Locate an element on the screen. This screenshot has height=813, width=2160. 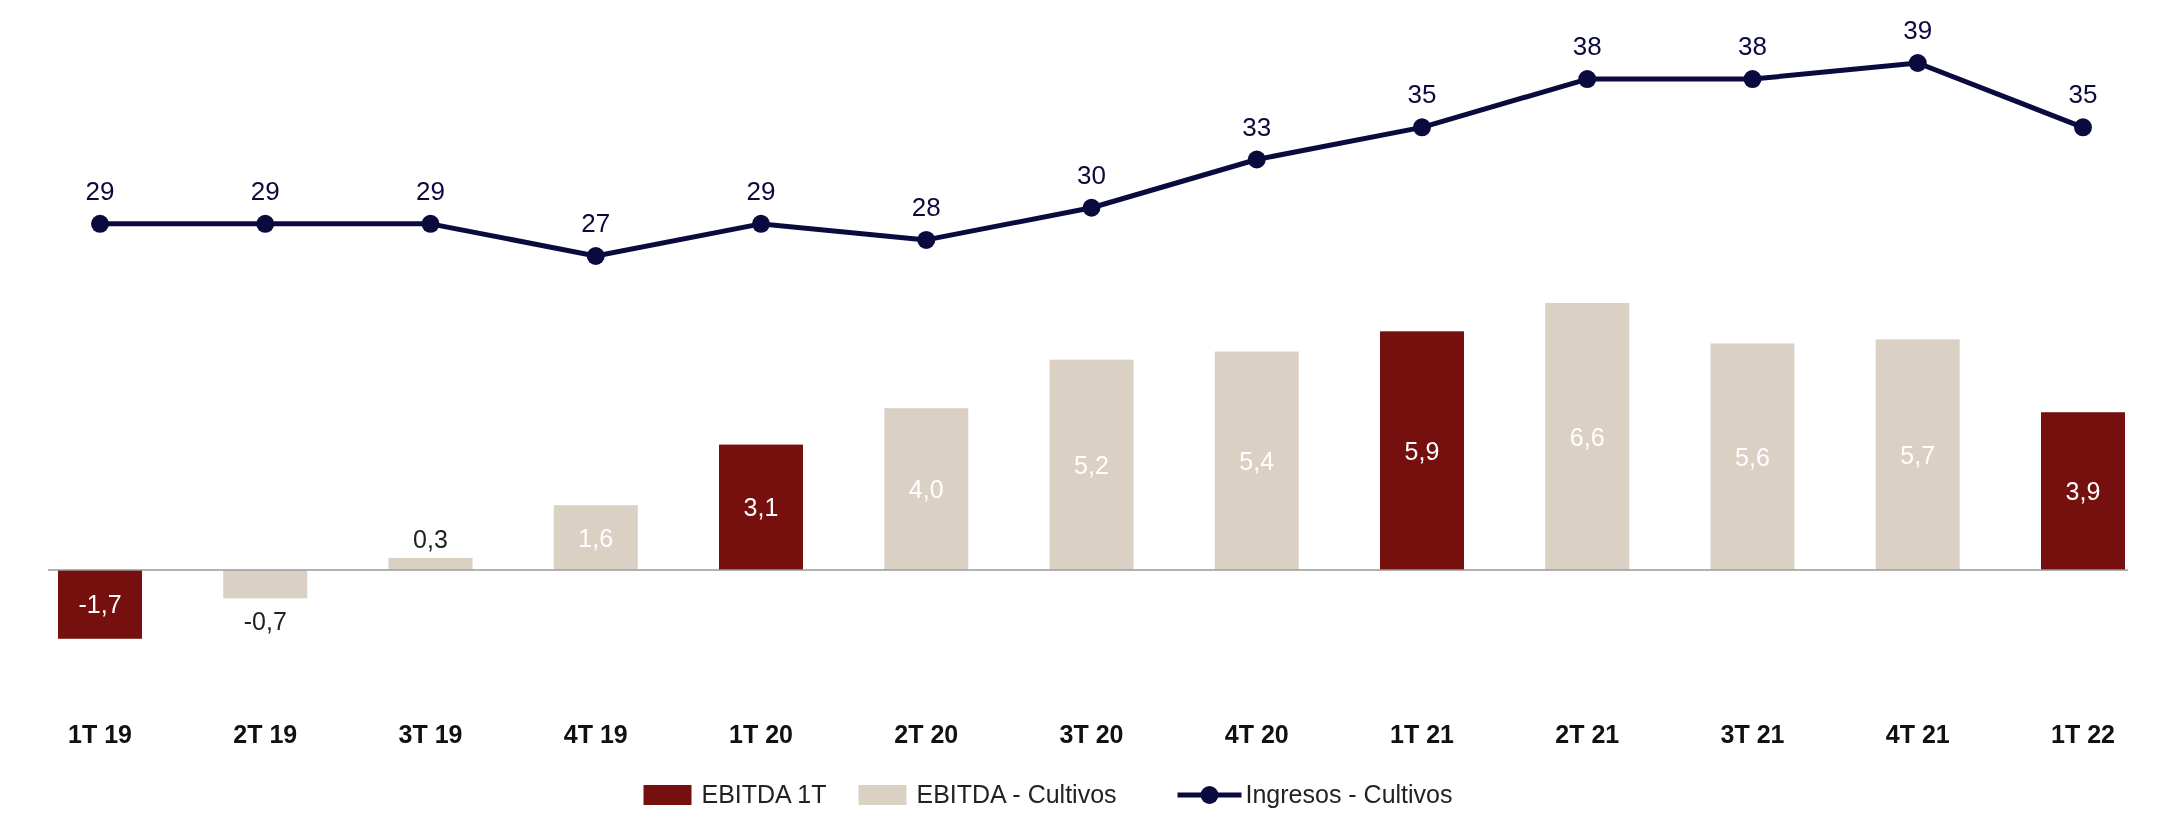
data-label: 5,2 is located at coordinates (1091, 464).